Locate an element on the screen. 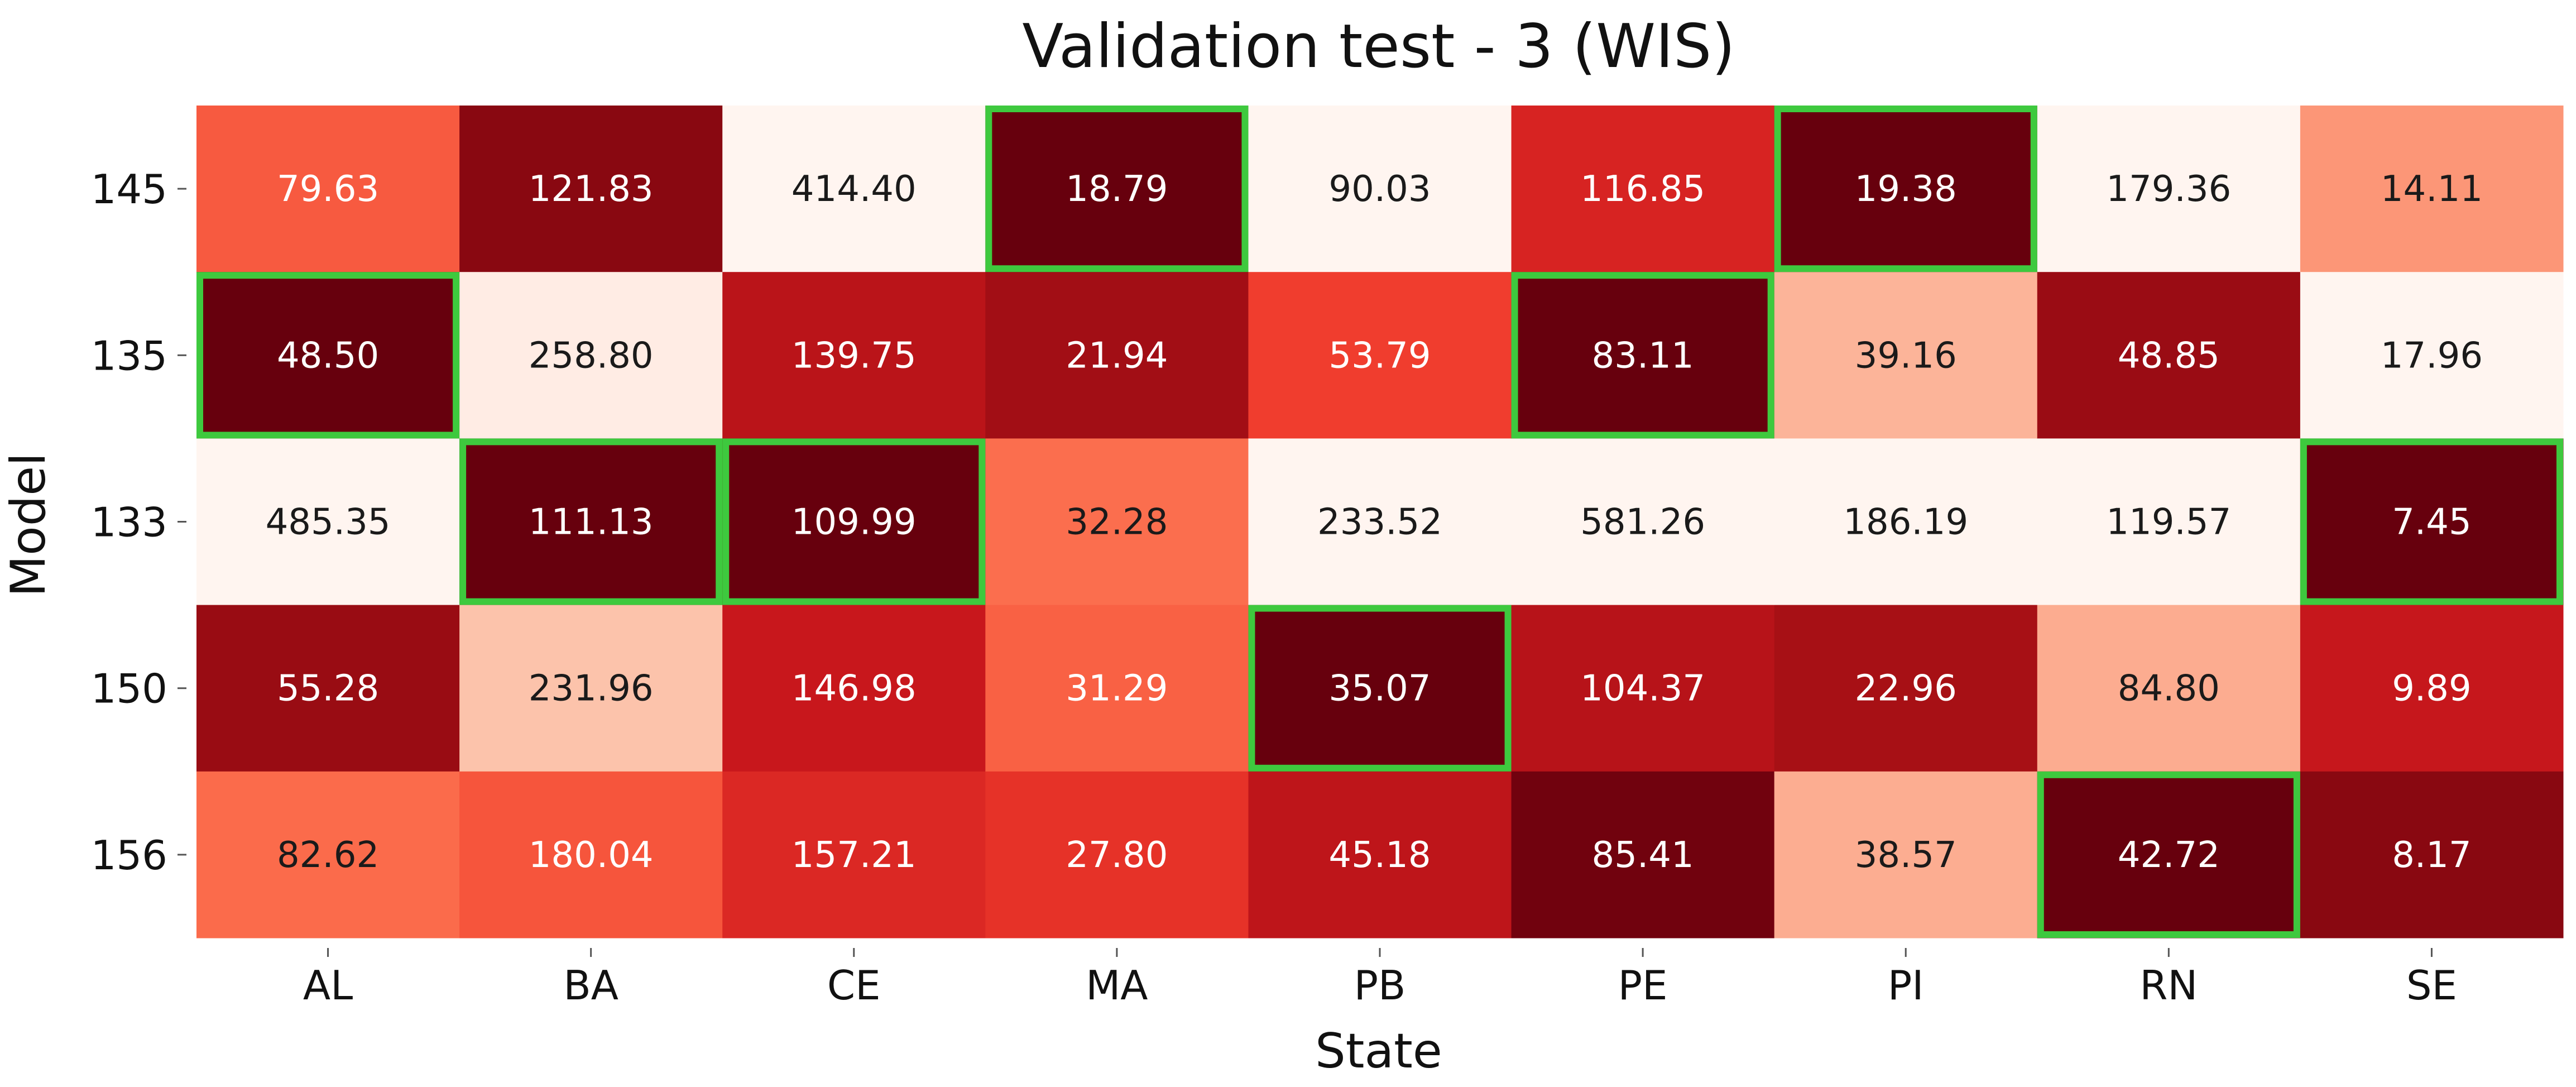 This screenshot has width=2576, height=1087. min-highlight-SE is located at coordinates (2431, 521).